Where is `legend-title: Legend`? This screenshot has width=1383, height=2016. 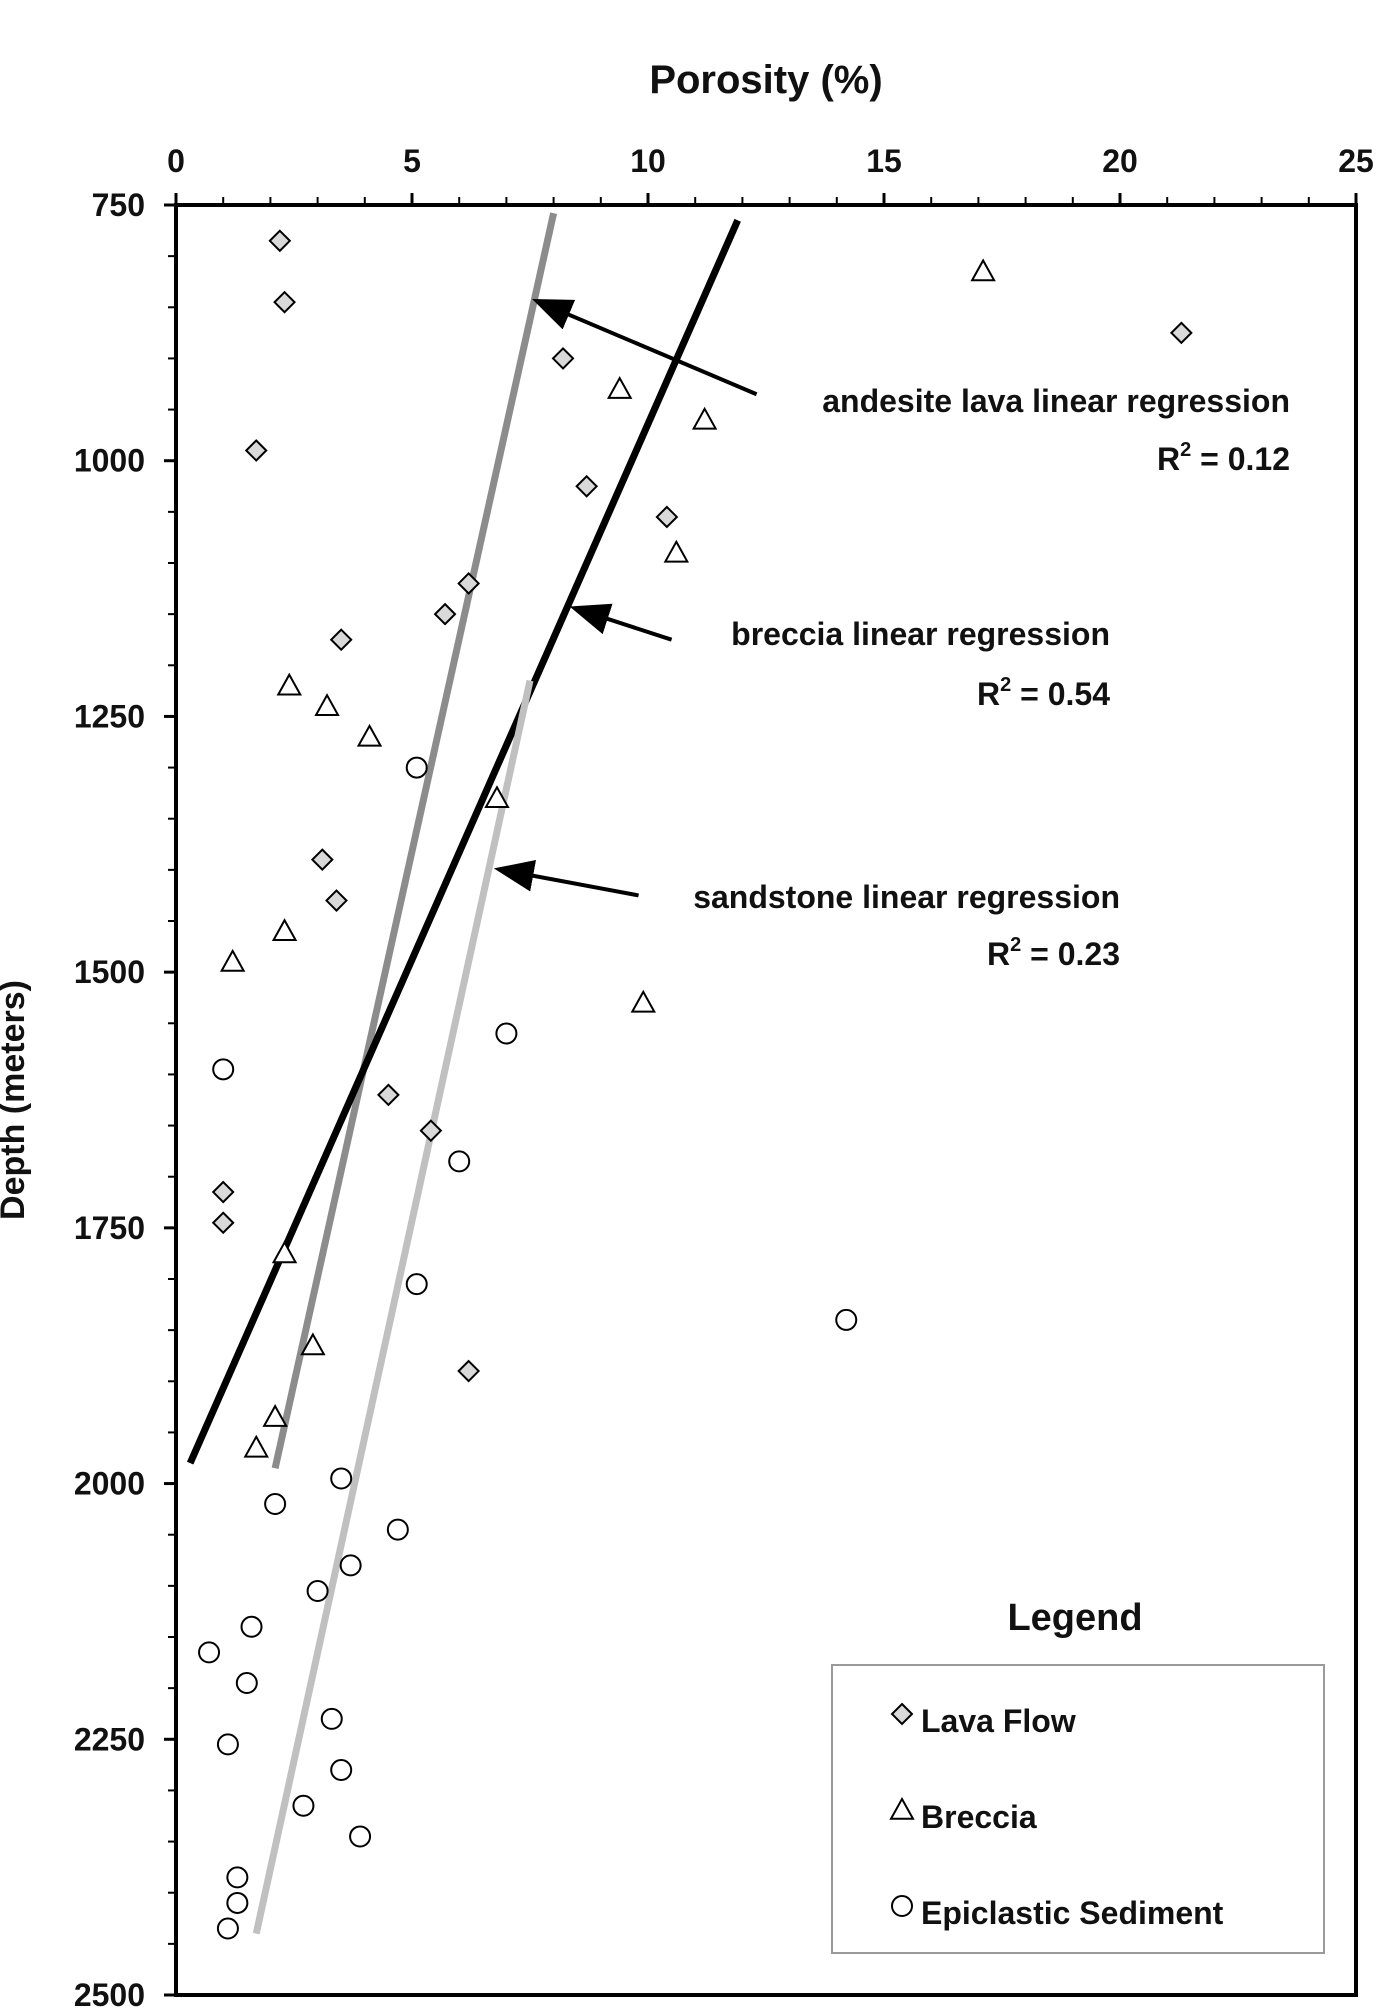
legend-title: Legend is located at coordinates (1074, 1618).